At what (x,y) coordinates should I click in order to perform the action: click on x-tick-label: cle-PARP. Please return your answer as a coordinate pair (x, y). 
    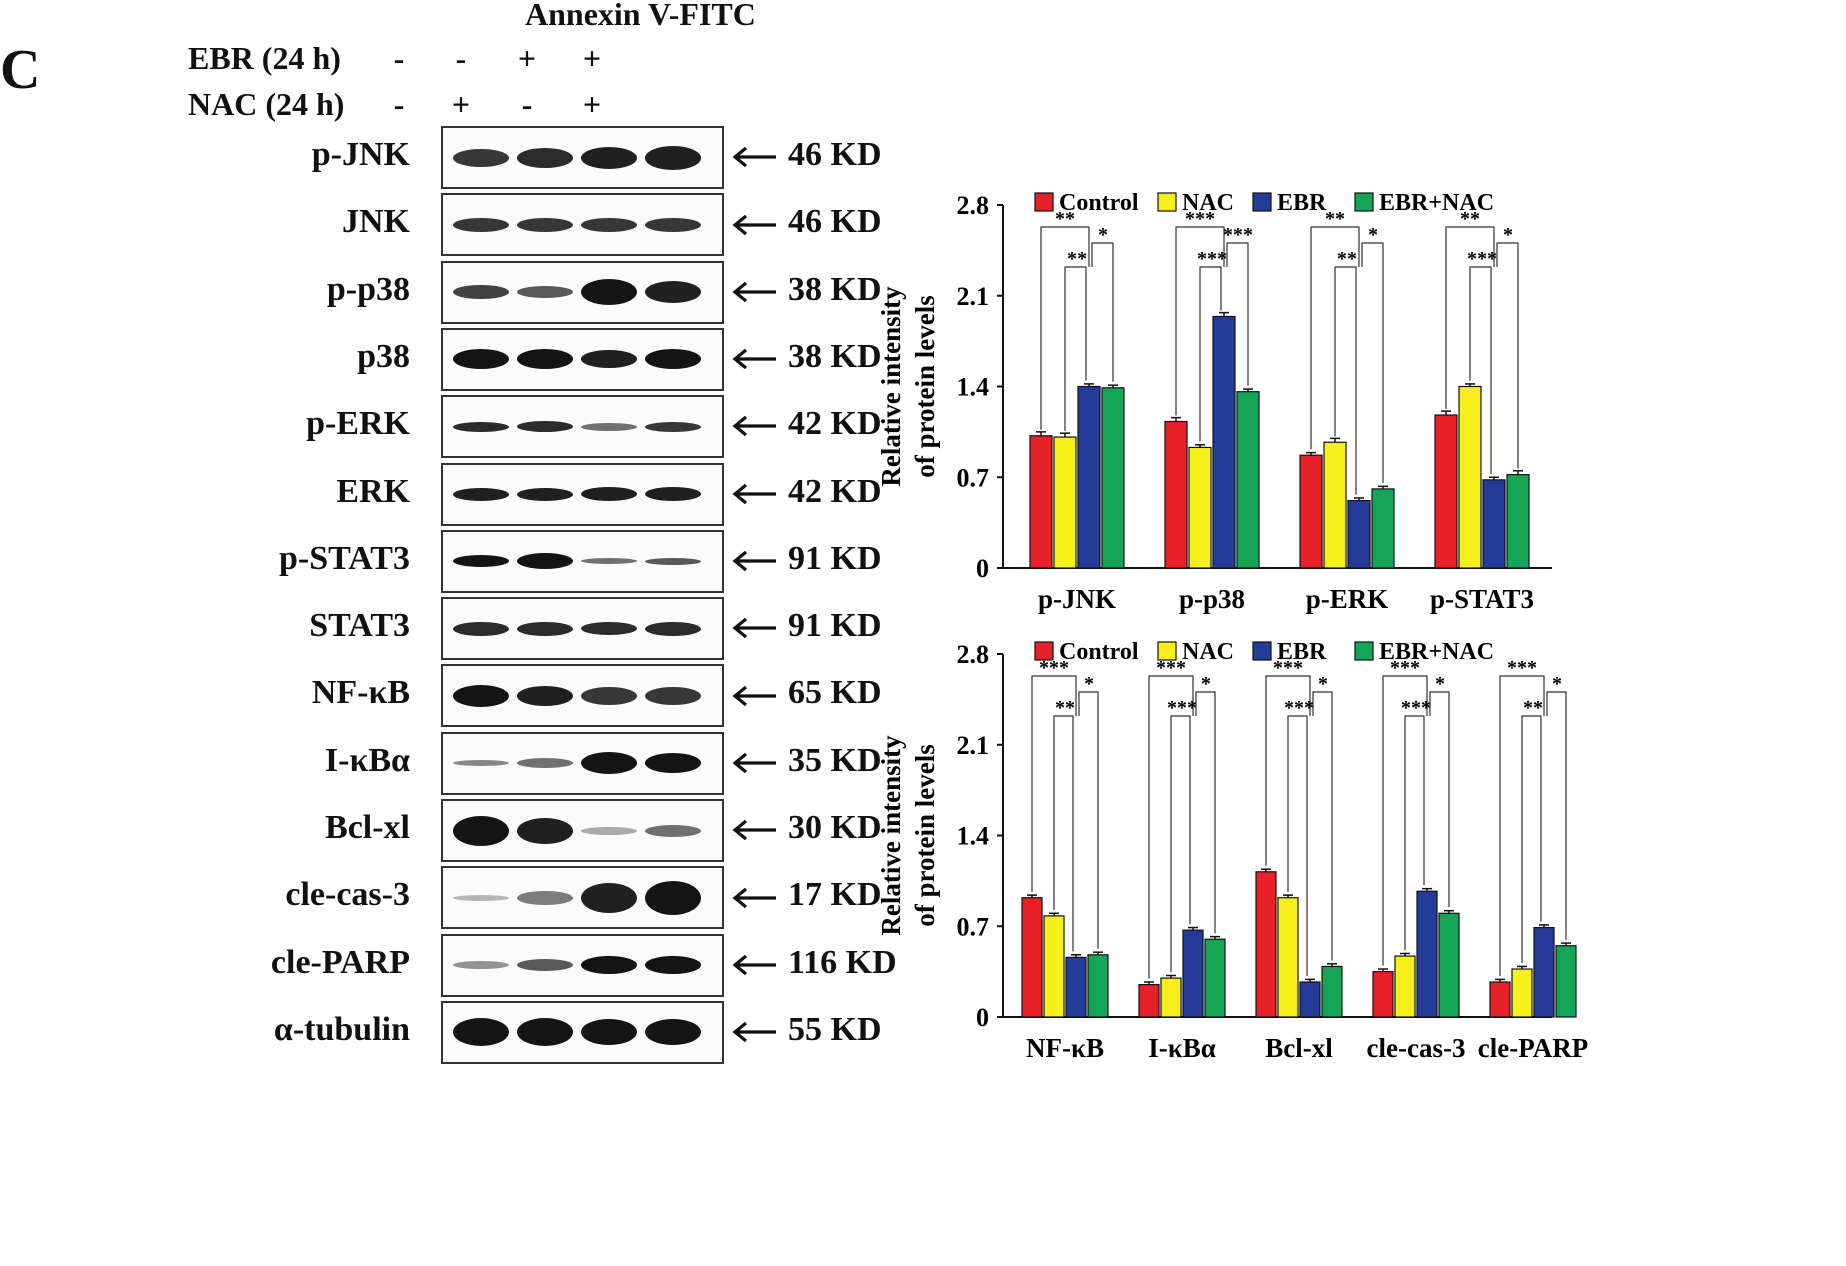
    Looking at the image, I should click on (1533, 1048).